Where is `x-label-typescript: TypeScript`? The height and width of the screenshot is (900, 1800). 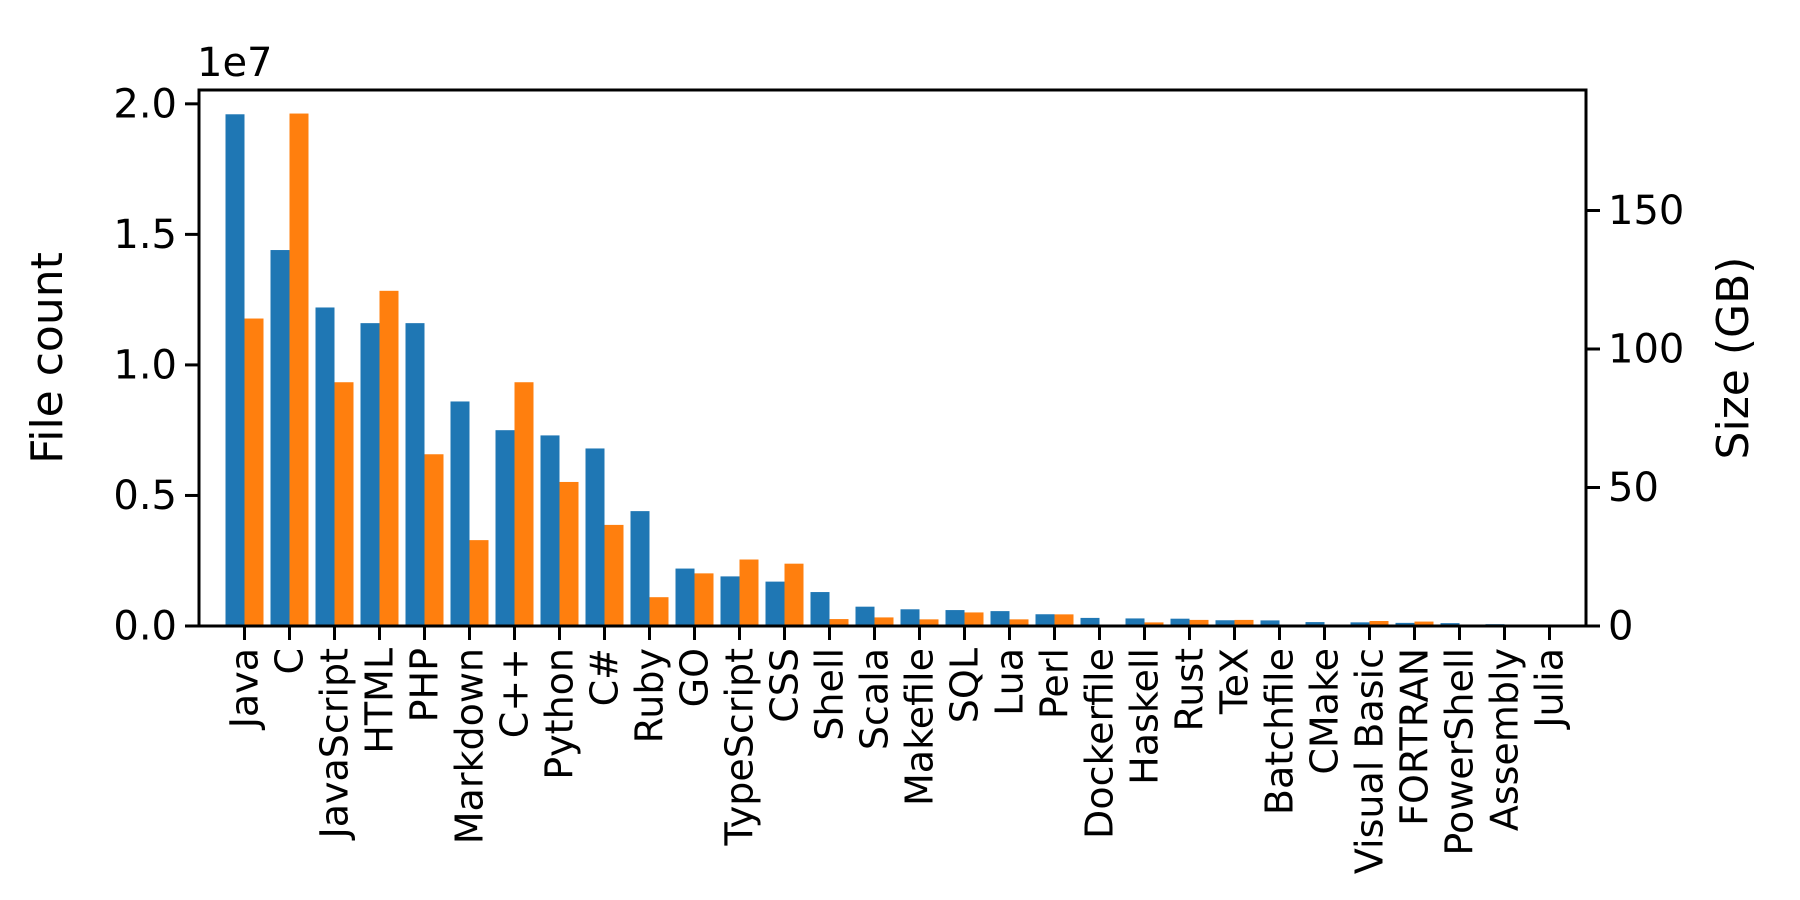
x-label-typescript: TypeScript is located at coordinates (739, 747).